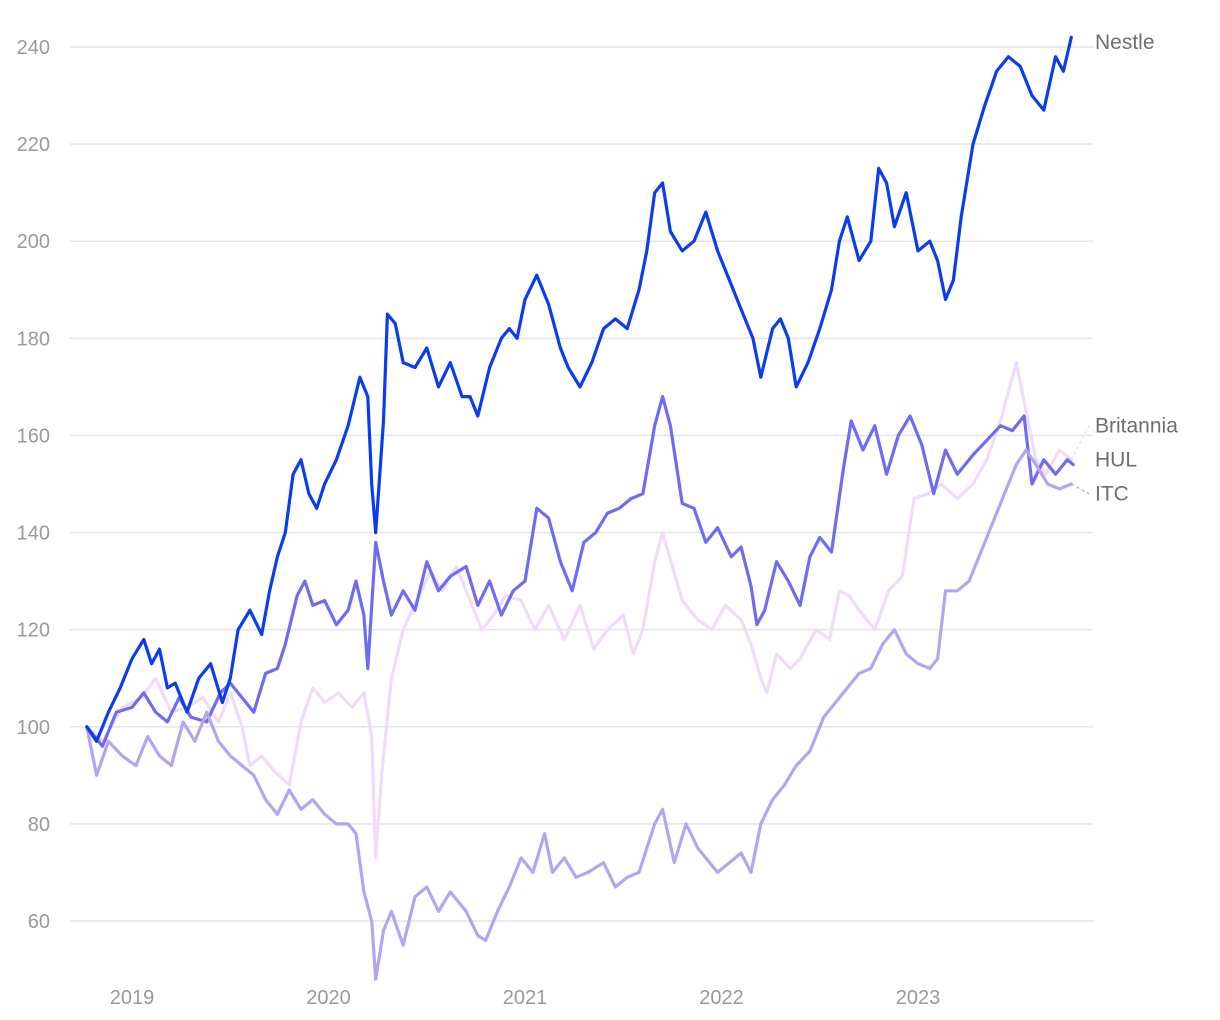 The image size is (1220, 1020). I want to click on series-label-itc: ITC, so click(1112, 494).